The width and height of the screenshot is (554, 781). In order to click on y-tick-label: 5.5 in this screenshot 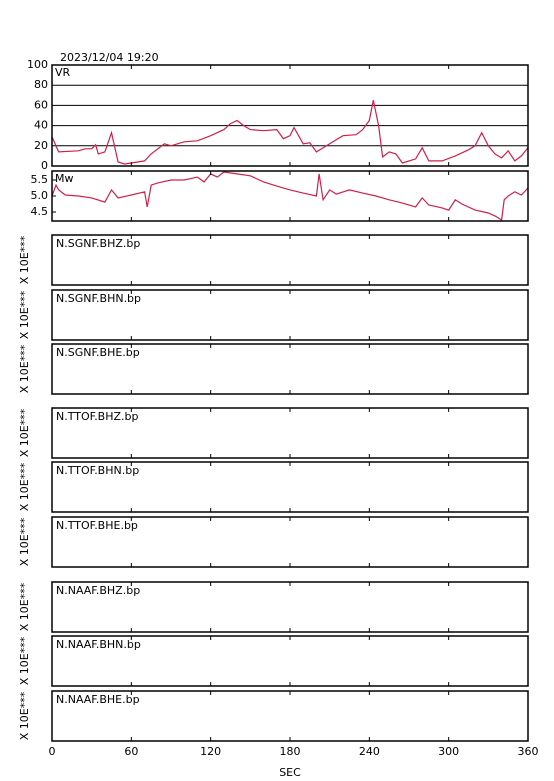, I will do `click(40, 179)`.